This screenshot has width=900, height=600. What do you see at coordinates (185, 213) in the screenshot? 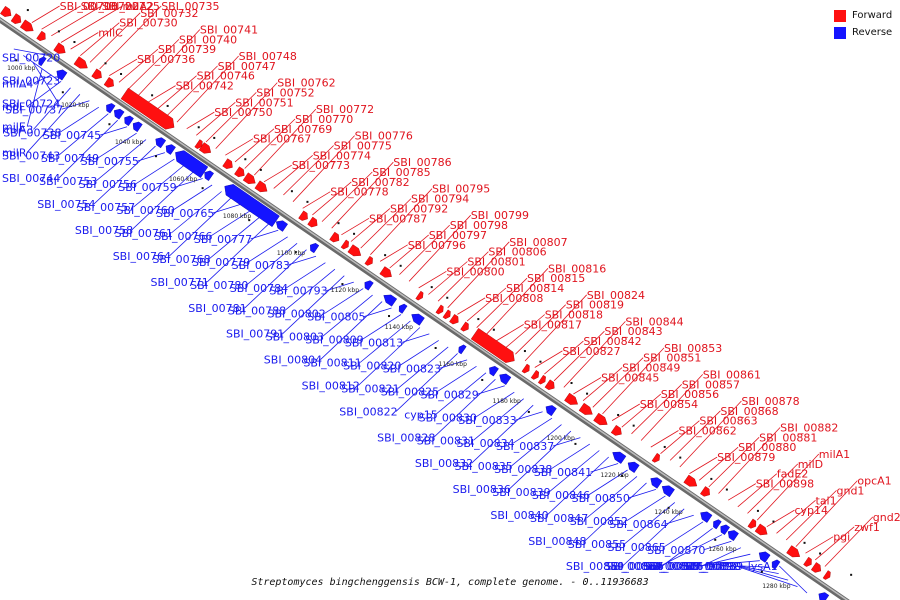
I see `gene-label-sbi-00765: SBI_00765` at bounding box center [185, 213].